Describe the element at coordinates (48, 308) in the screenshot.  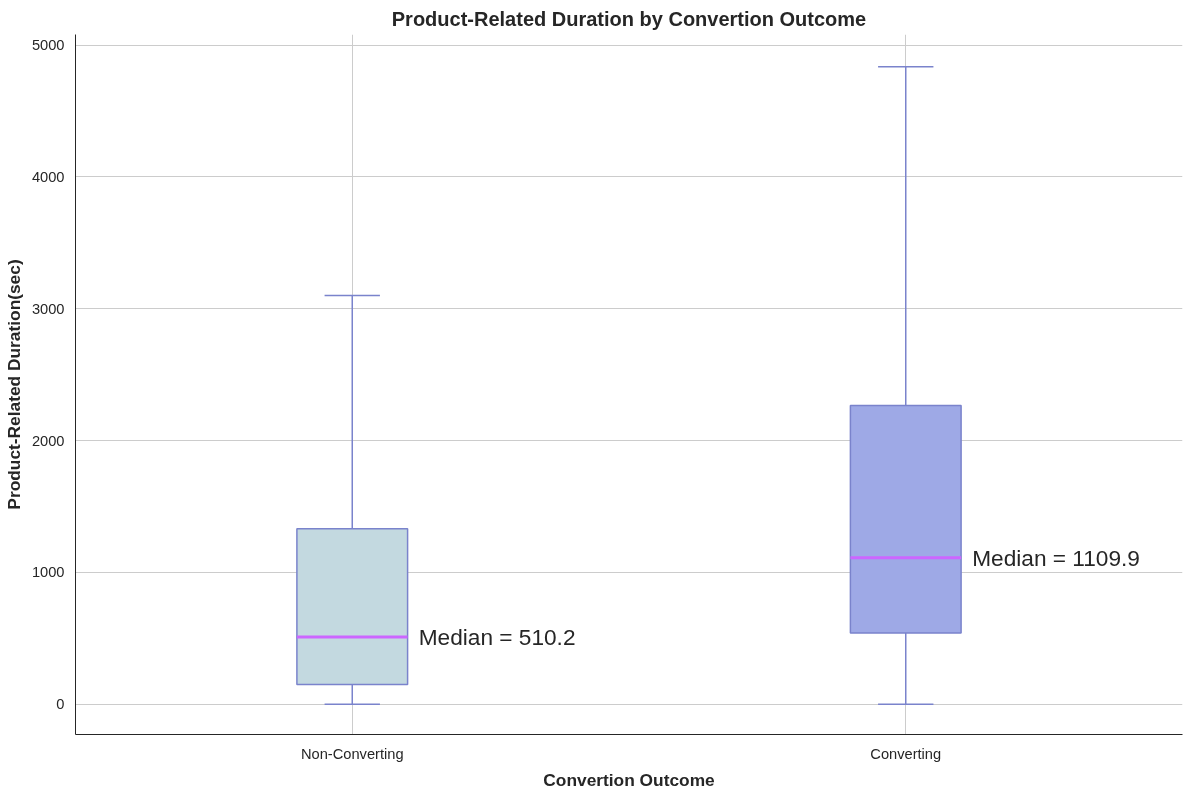
I see `y-tick-label: 3000` at that location.